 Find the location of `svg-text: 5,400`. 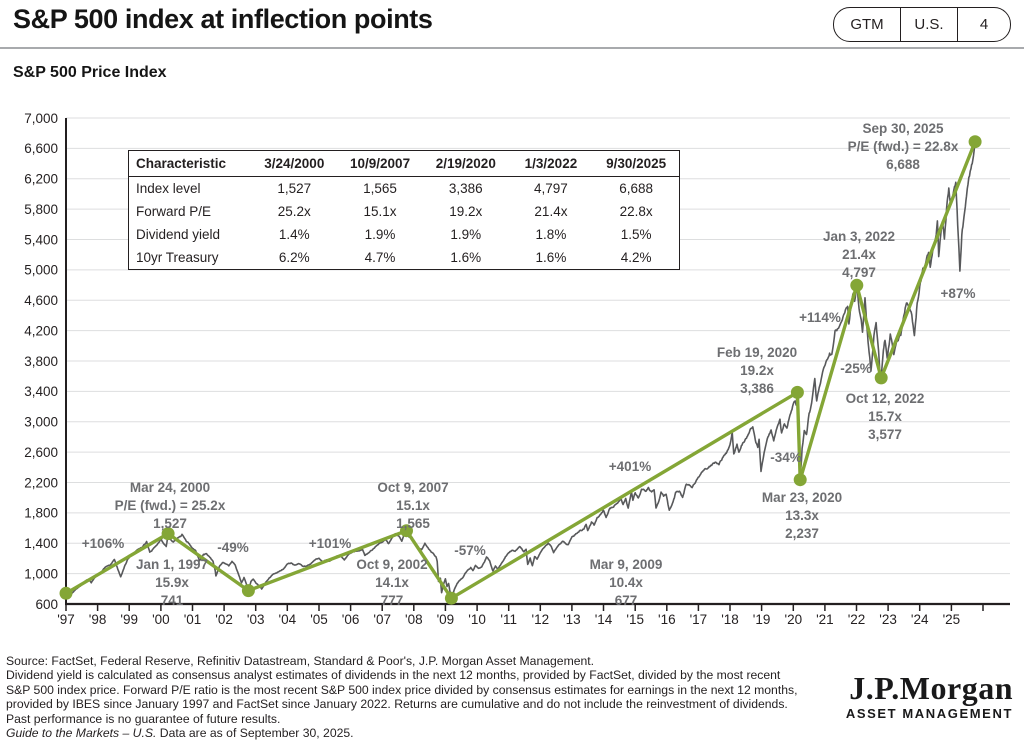

svg-text: 5,400 is located at coordinates (41, 239).